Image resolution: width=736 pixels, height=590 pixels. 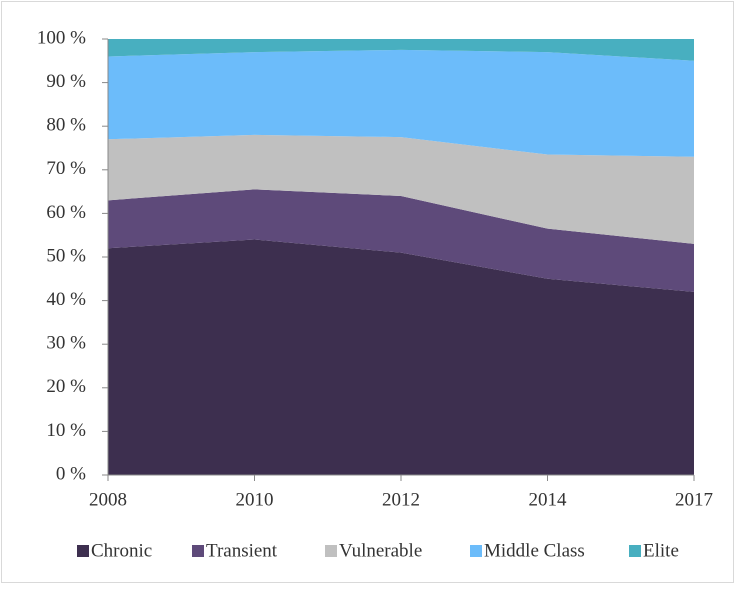 What do you see at coordinates (548, 499) in the screenshot?
I see `x-tick-label: 2014` at bounding box center [548, 499].